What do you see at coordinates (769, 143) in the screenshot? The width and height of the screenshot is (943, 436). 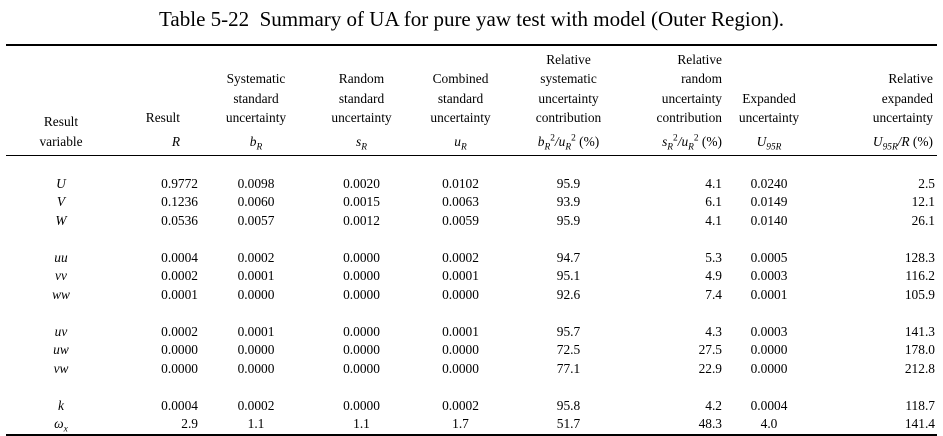 I see `header-symbol: U95R` at bounding box center [769, 143].